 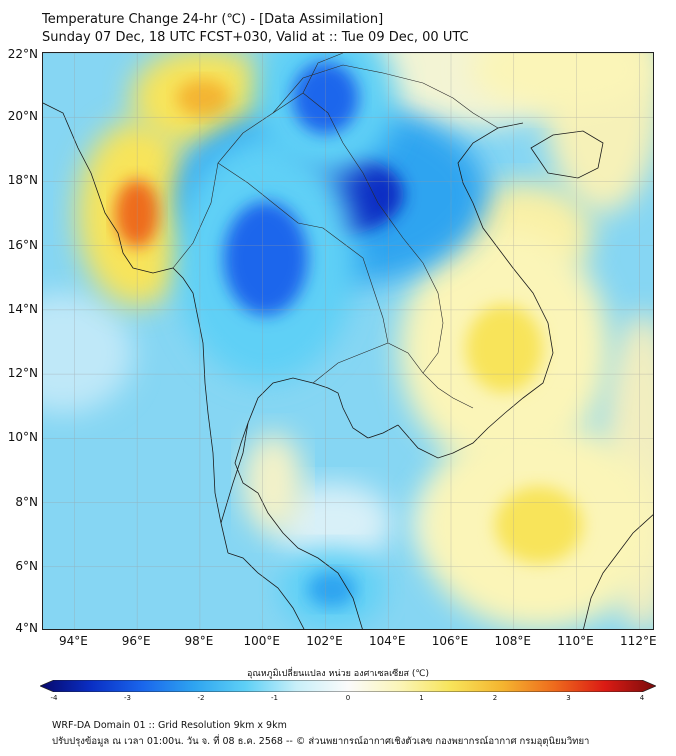 I want to click on lat-tick-label: 12°N, so click(x=22, y=373).